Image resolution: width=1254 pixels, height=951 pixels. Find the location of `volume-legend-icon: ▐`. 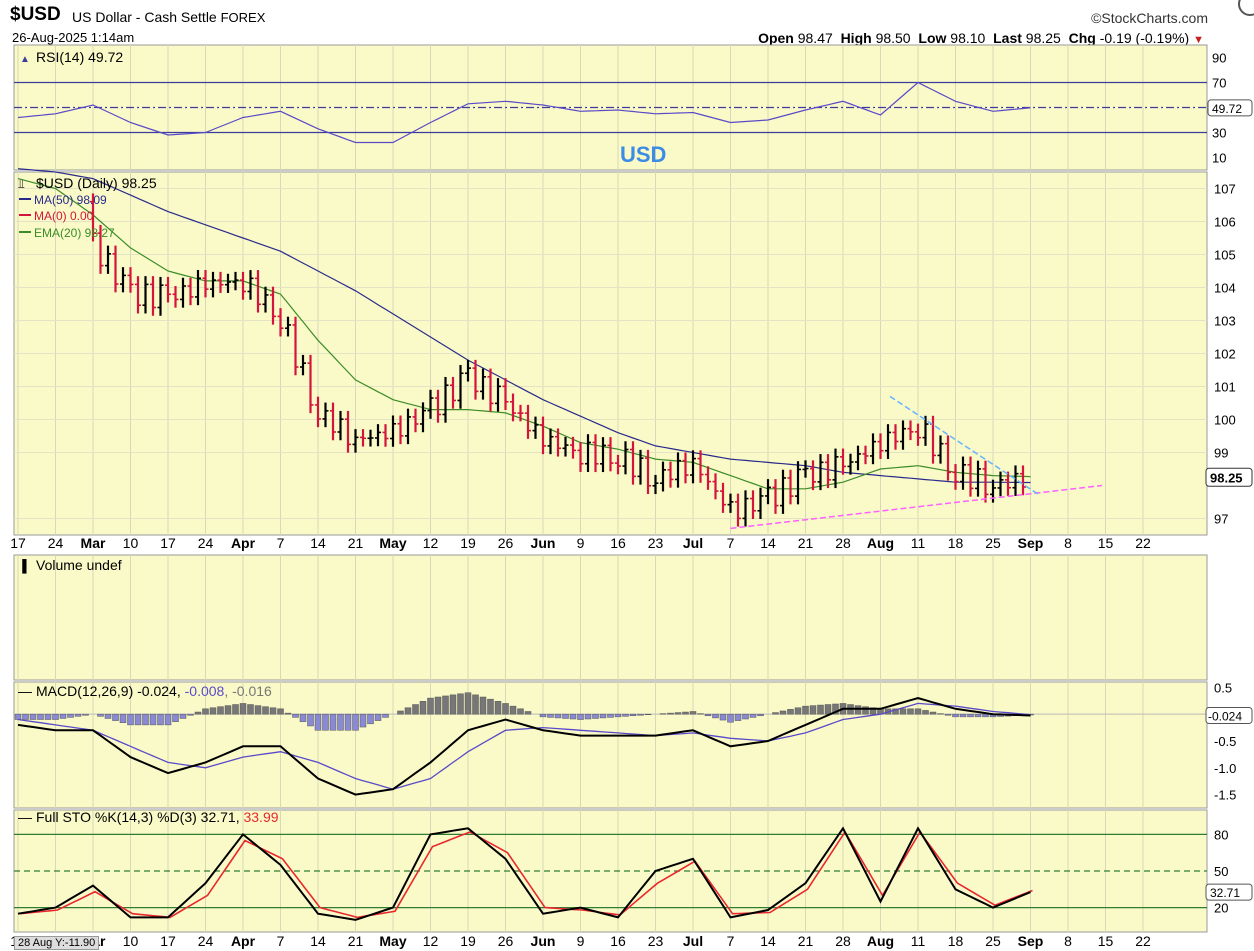

volume-legend-icon: ▐ is located at coordinates (22, 566).